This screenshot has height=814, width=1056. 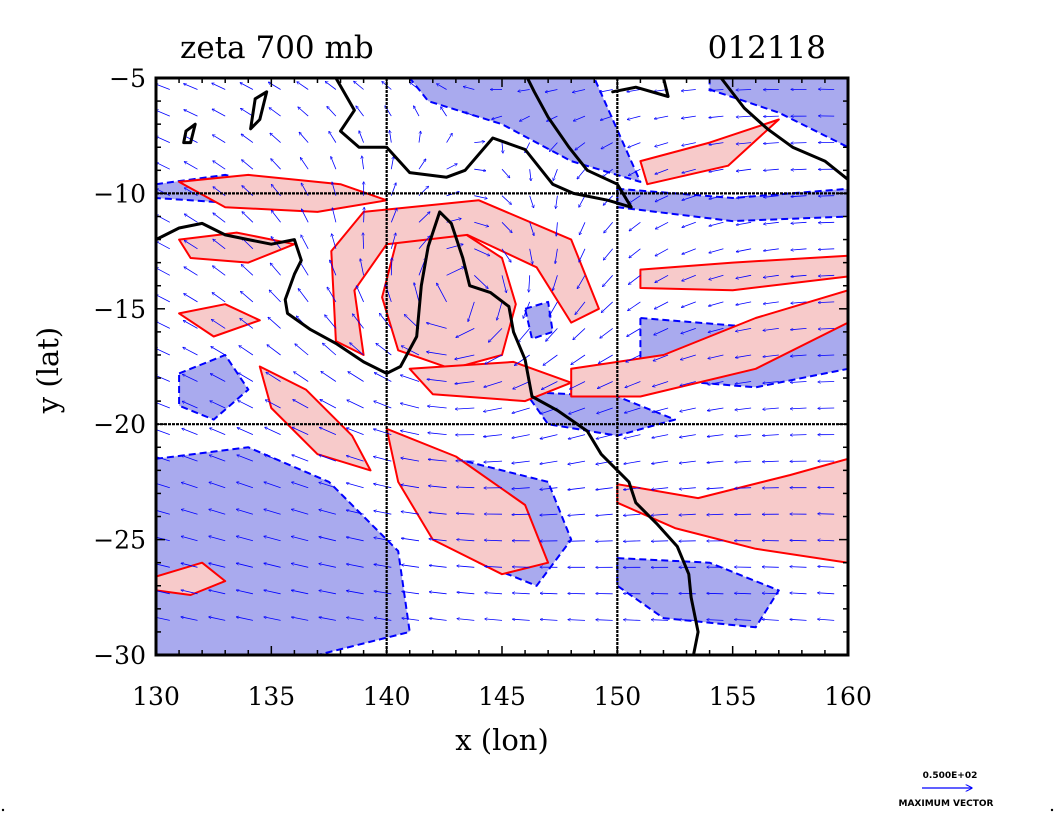 I want to click on x-tick-label-155: 155, so click(x=733, y=696).